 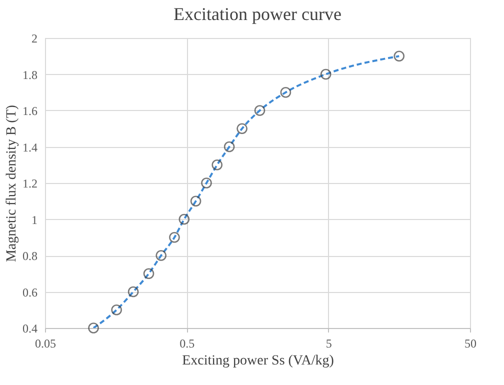 What do you see at coordinates (30, 111) in the screenshot?
I see `y-tick-label: 1.6` at bounding box center [30, 111].